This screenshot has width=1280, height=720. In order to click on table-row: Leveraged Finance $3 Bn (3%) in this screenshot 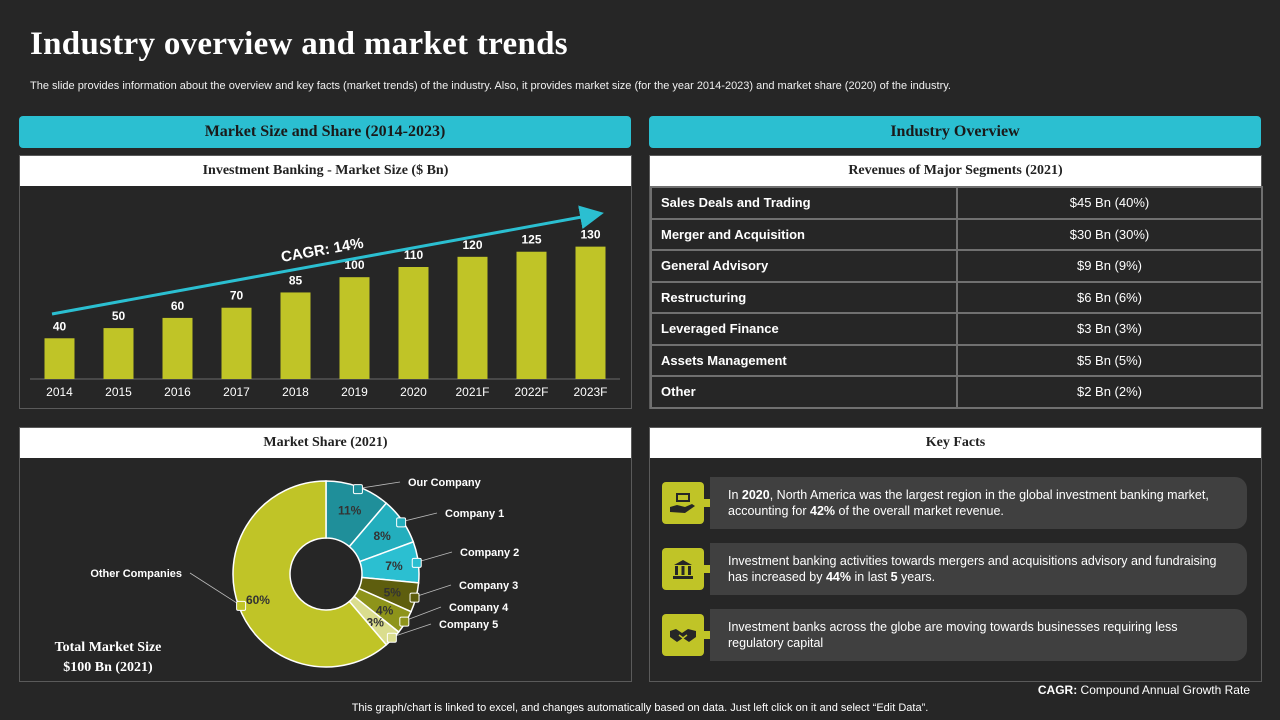, I will do `click(956, 329)`.